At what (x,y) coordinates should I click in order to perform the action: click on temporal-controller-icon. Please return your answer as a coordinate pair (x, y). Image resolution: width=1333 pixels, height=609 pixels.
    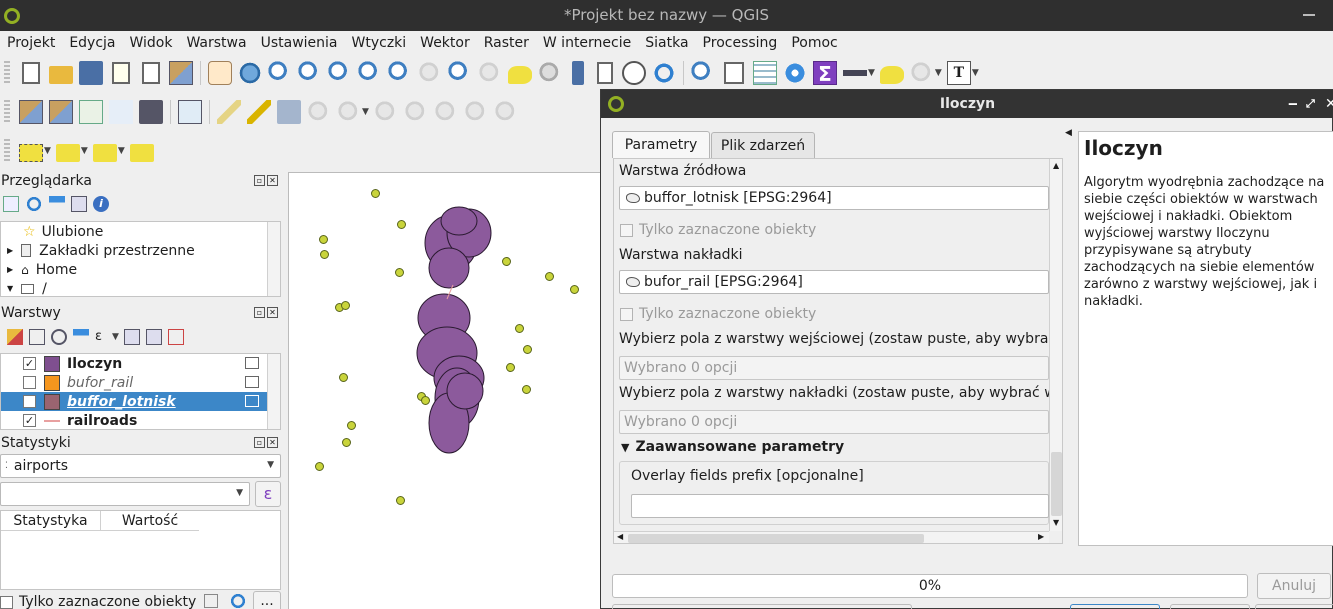
    Looking at the image, I should click on (634, 73).